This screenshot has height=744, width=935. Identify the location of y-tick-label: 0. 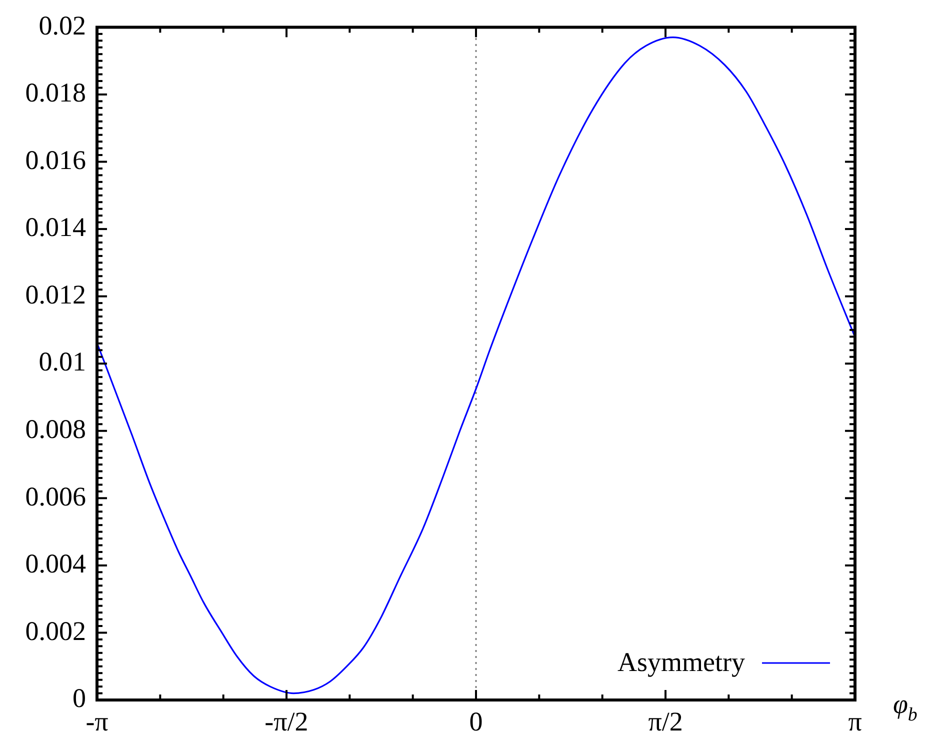
(79, 698).